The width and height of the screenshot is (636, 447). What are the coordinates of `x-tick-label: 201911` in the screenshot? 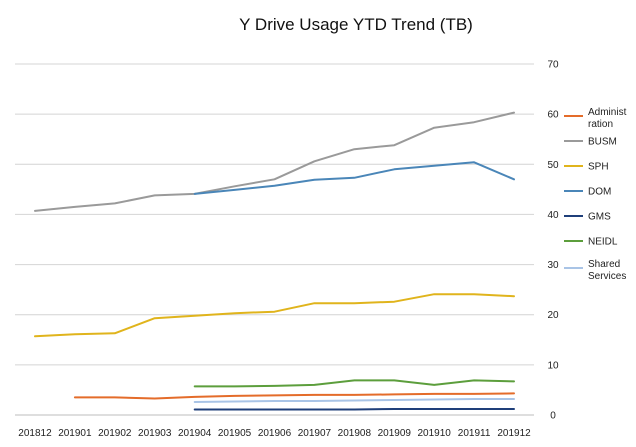 It's located at (474, 433).